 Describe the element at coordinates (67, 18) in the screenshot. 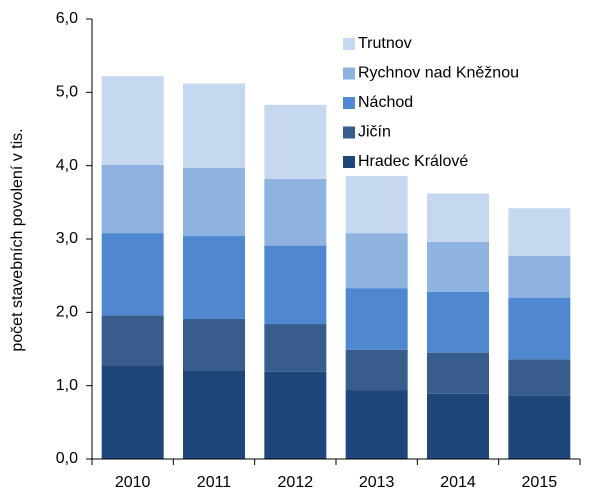

I see `y-tick-label: 6,0` at that location.